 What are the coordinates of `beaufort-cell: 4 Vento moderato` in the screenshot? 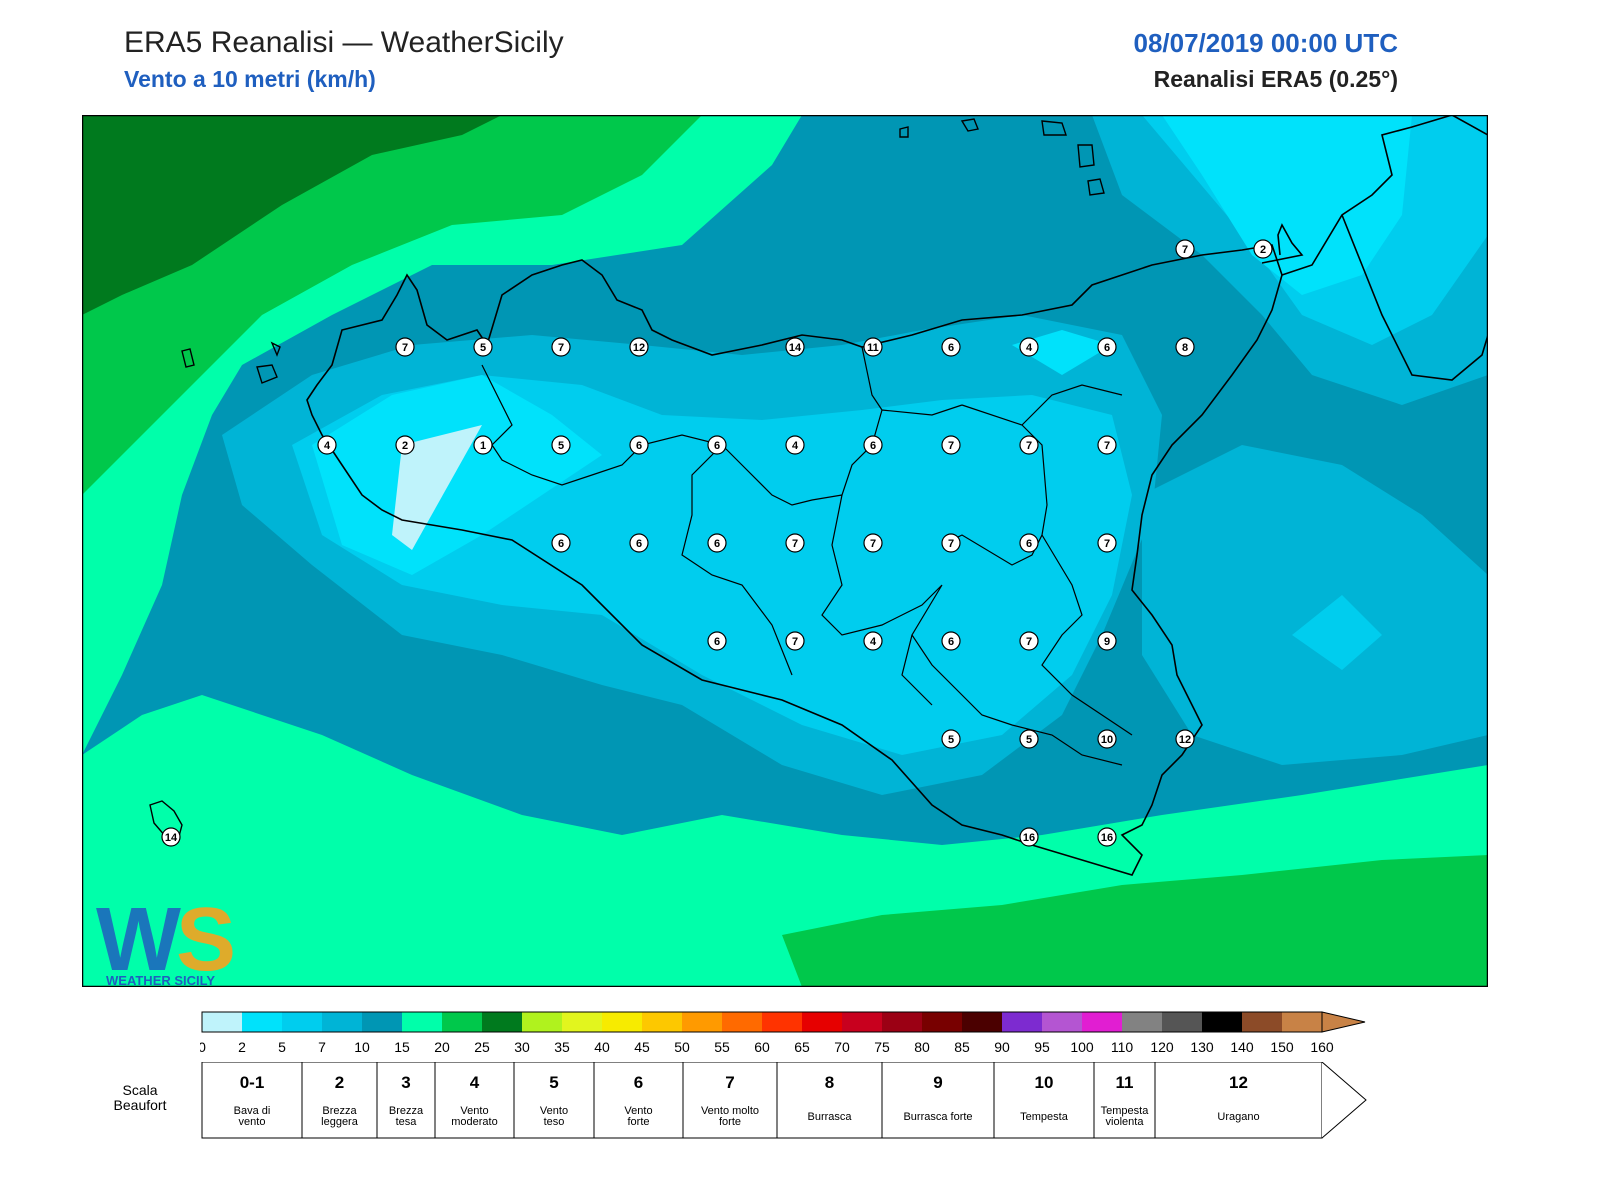 It's located at (474, 1100).